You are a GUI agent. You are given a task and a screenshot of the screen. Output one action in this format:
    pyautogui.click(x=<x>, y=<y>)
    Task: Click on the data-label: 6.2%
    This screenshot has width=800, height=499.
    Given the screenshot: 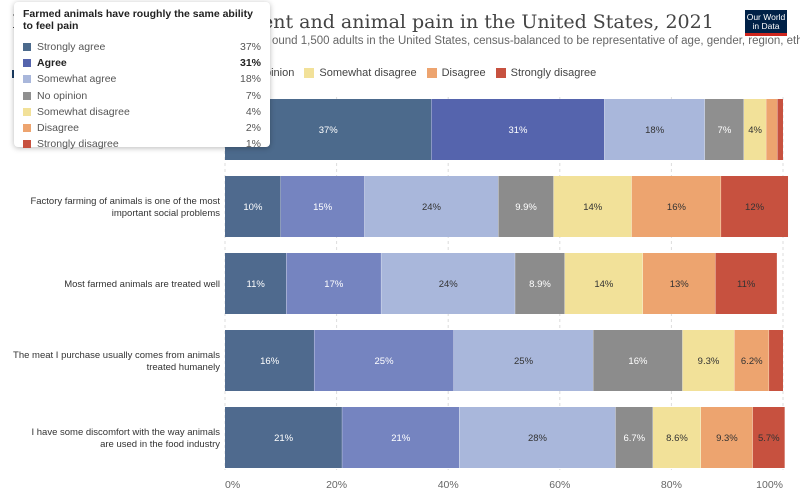 What is the action you would take?
    pyautogui.click(x=752, y=361)
    